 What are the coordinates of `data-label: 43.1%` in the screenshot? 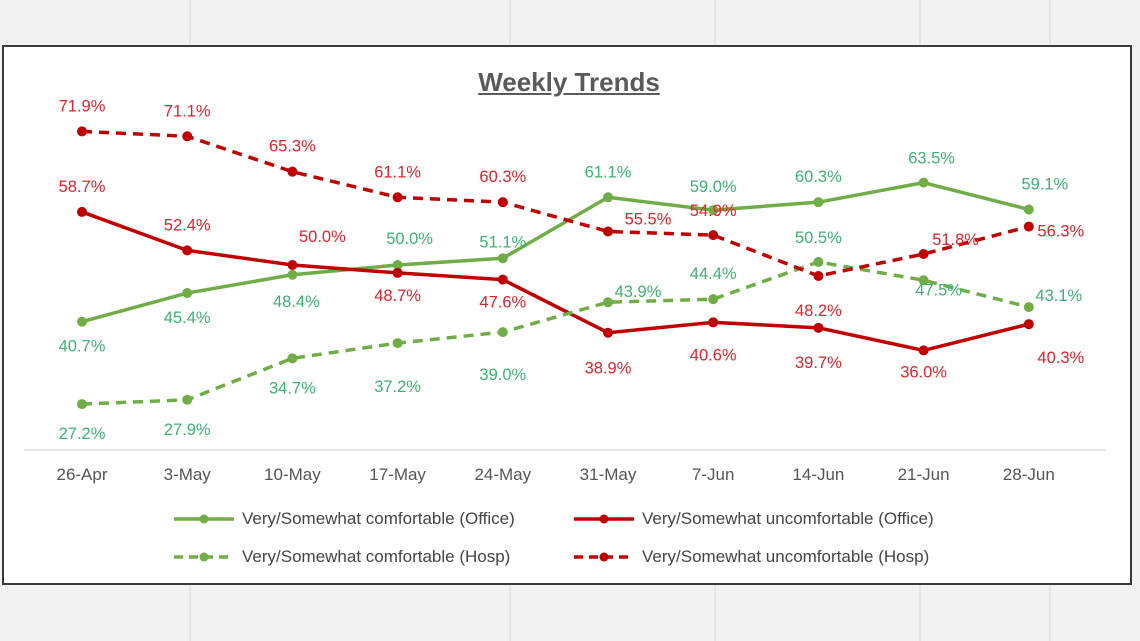 It's located at (1058, 296).